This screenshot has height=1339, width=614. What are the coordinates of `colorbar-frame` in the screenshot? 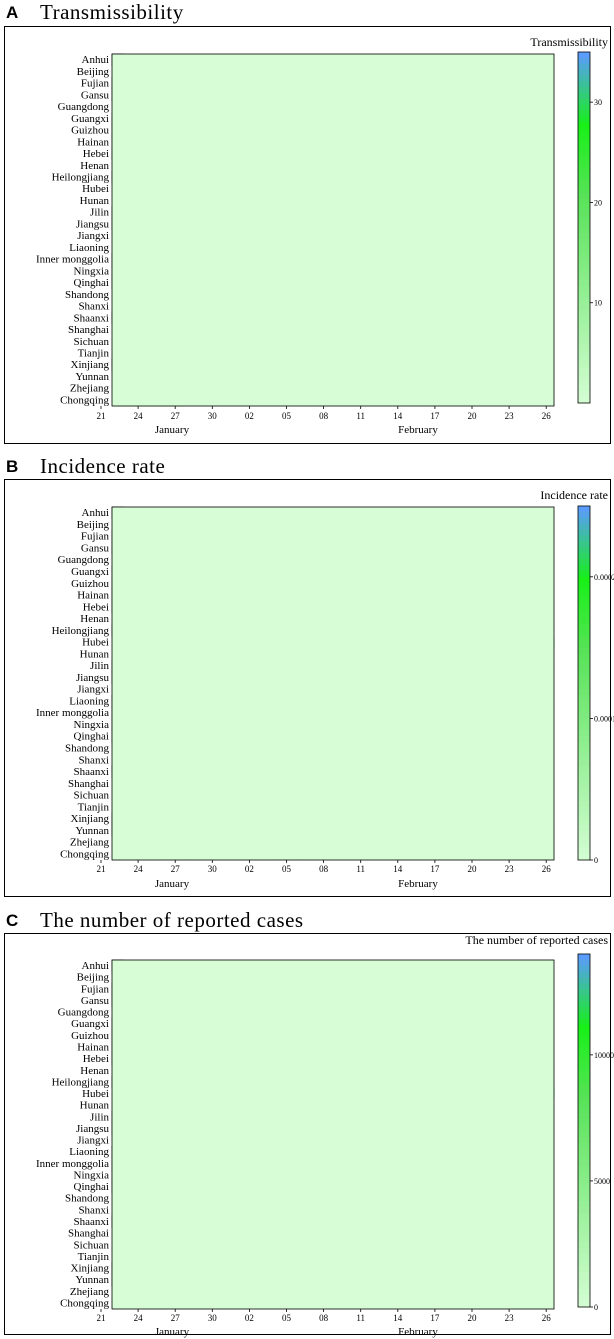 It's located at (584, 227).